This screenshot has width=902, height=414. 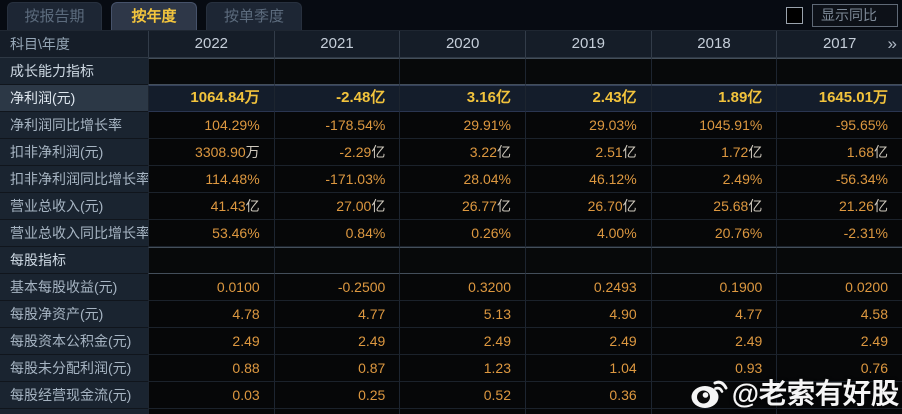 I want to click on section-header-row: 每股指标, so click(x=451, y=260).